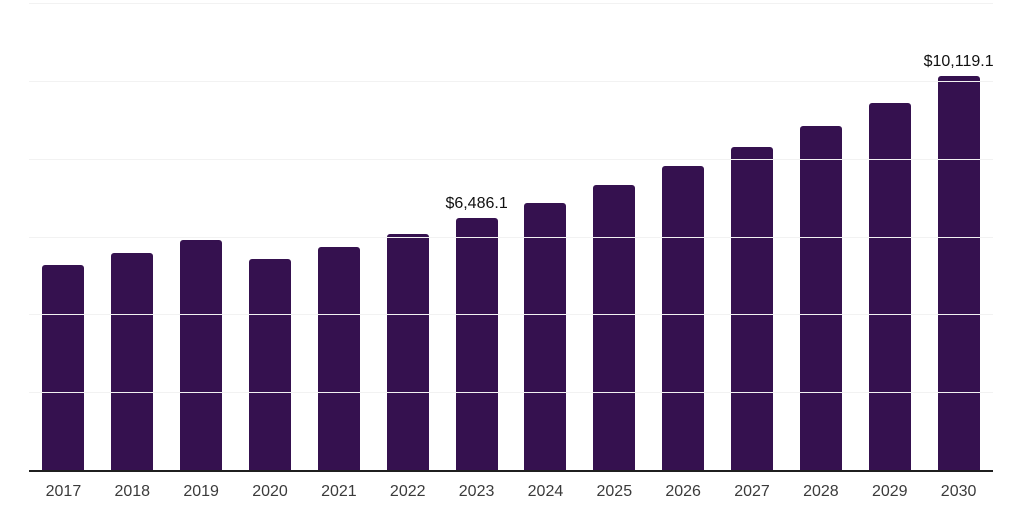 Image resolution: width=1024 pixels, height=512 pixels. Describe the element at coordinates (820, 297) in the screenshot. I see `bar-2028` at that location.